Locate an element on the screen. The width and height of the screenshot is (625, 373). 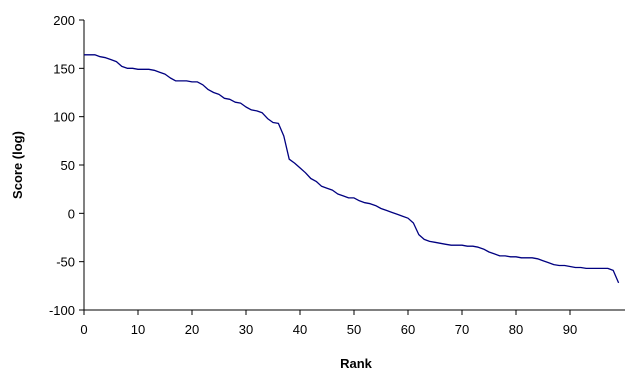
y-tick-label: -50 is located at coordinates (65, 262).